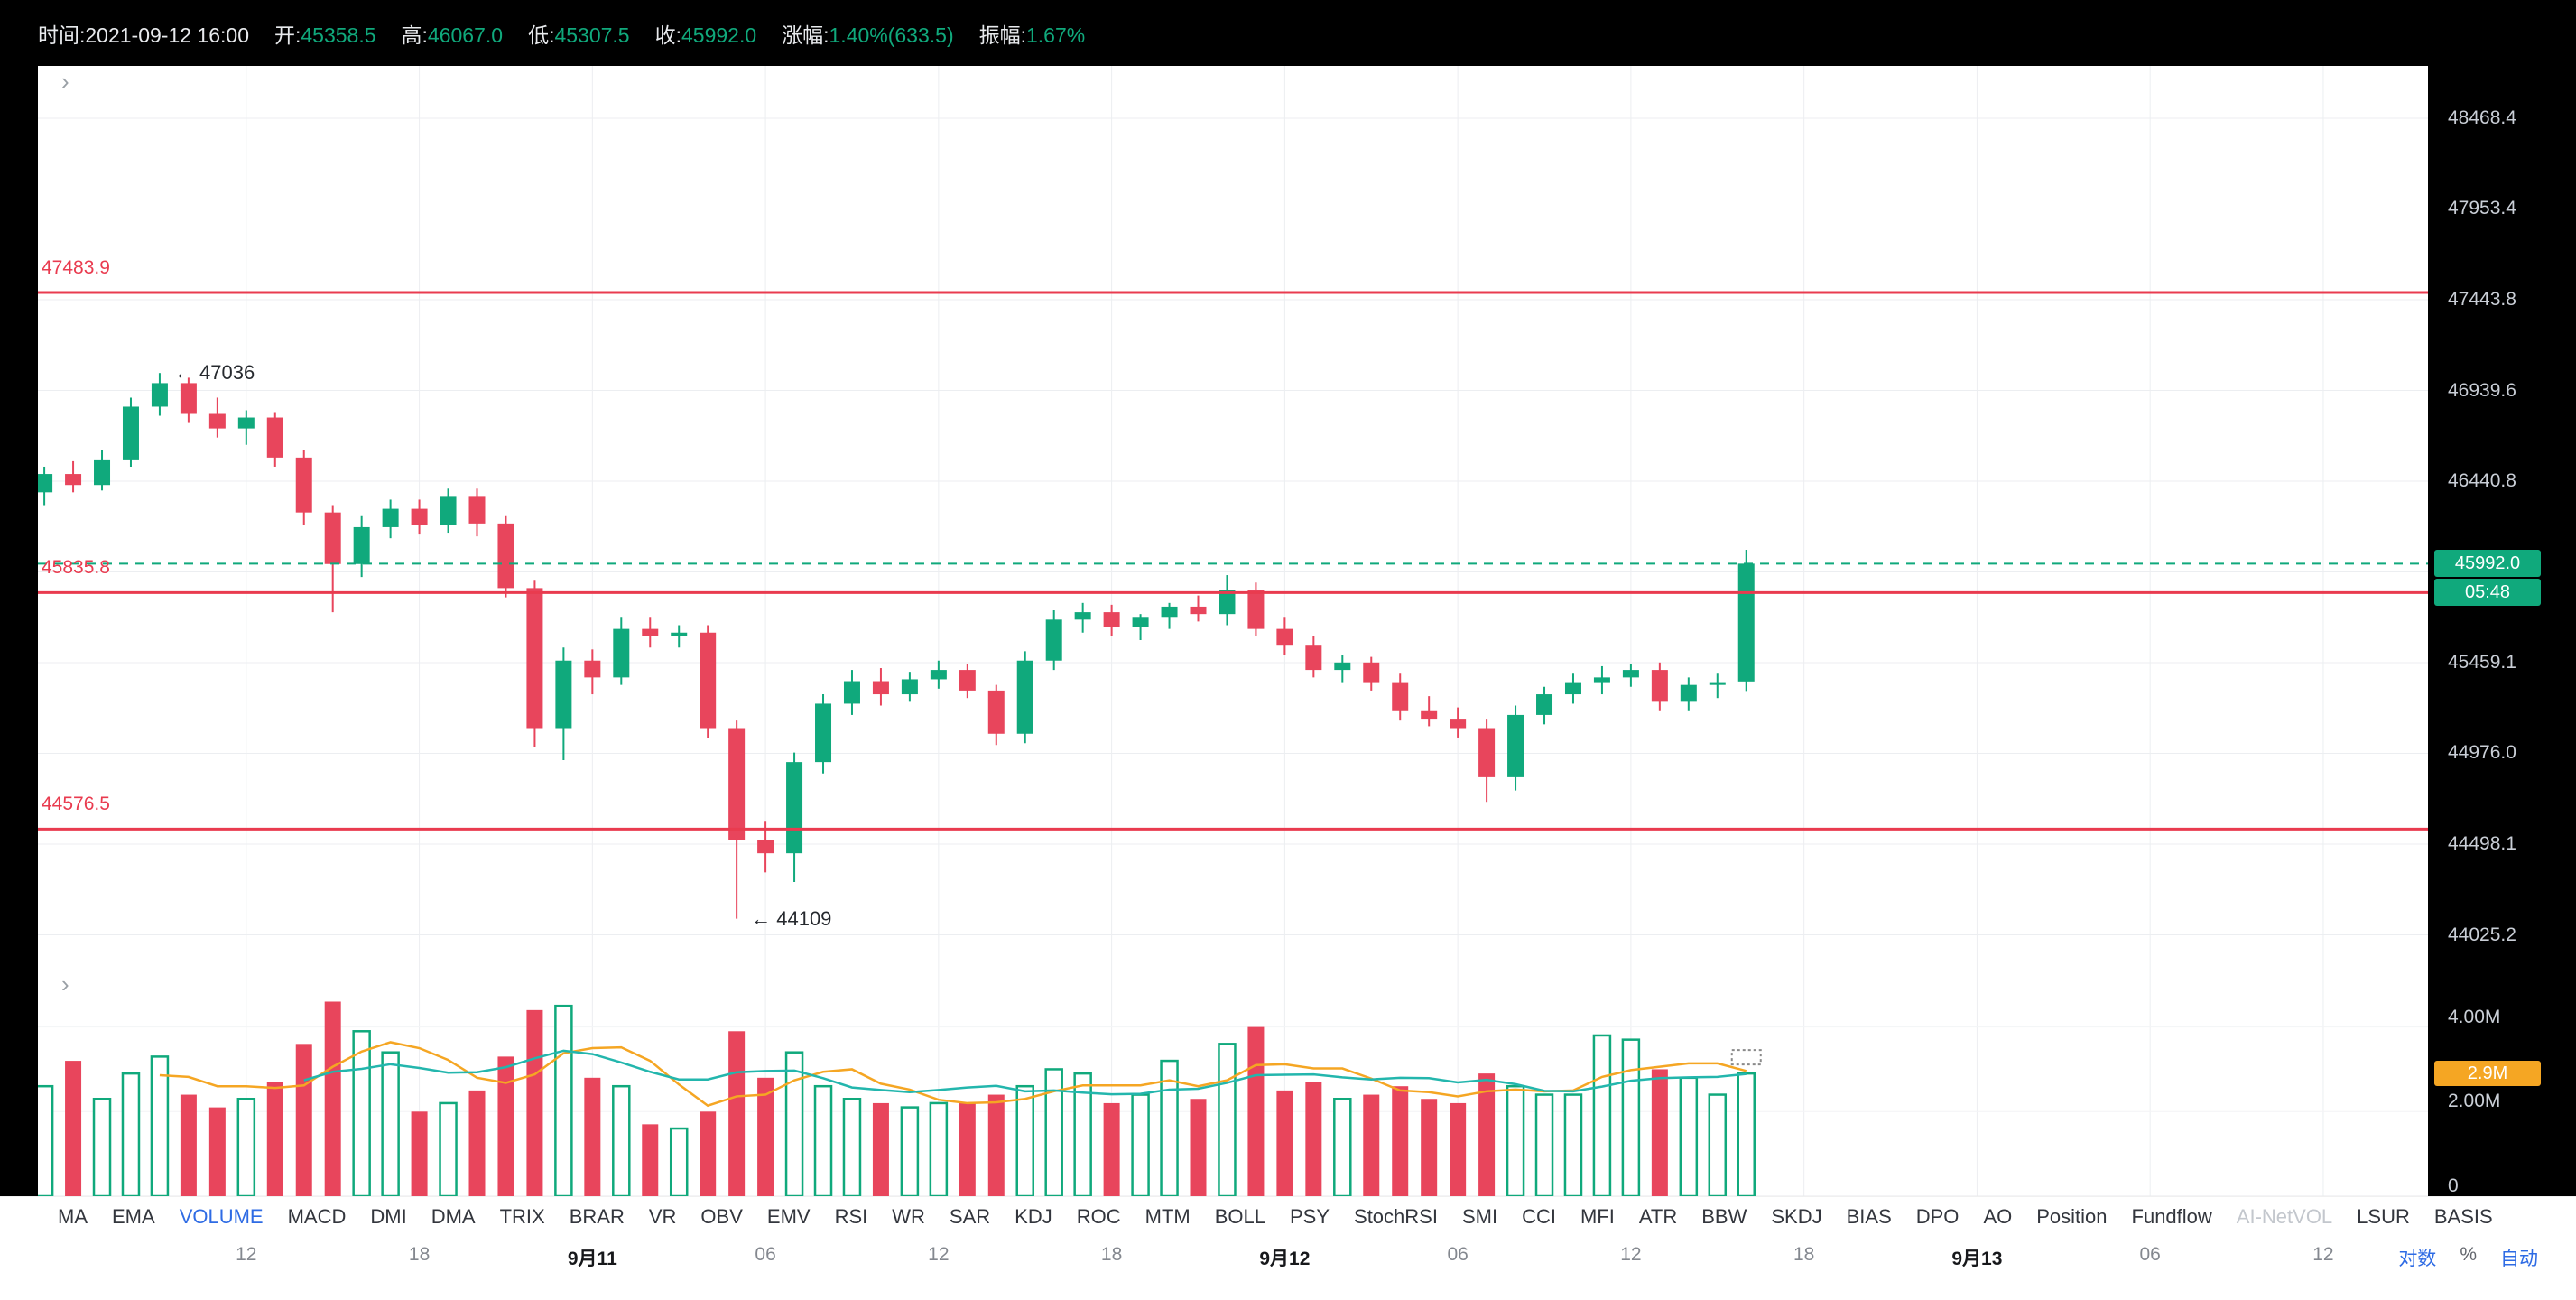  I want to click on indicator-tab-dma: DMA, so click(453, 1217).